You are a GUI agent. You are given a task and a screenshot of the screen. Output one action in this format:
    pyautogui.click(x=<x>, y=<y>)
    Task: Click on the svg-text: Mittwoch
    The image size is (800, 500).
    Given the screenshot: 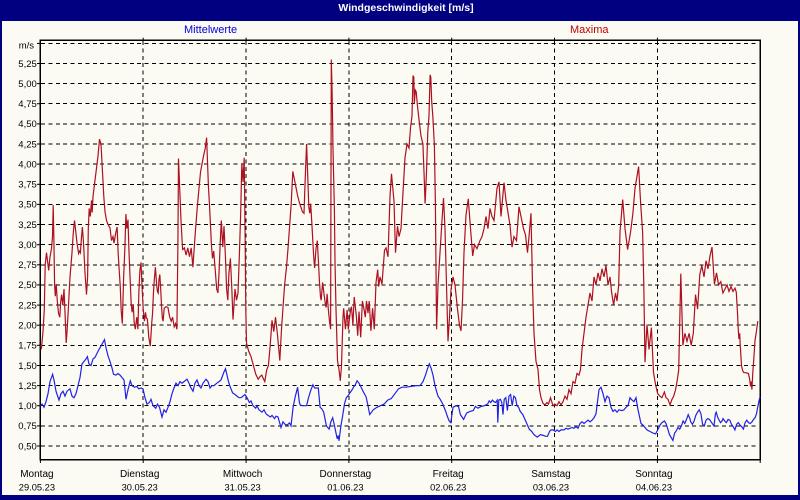 What is the action you would take?
    pyautogui.click(x=242, y=474)
    